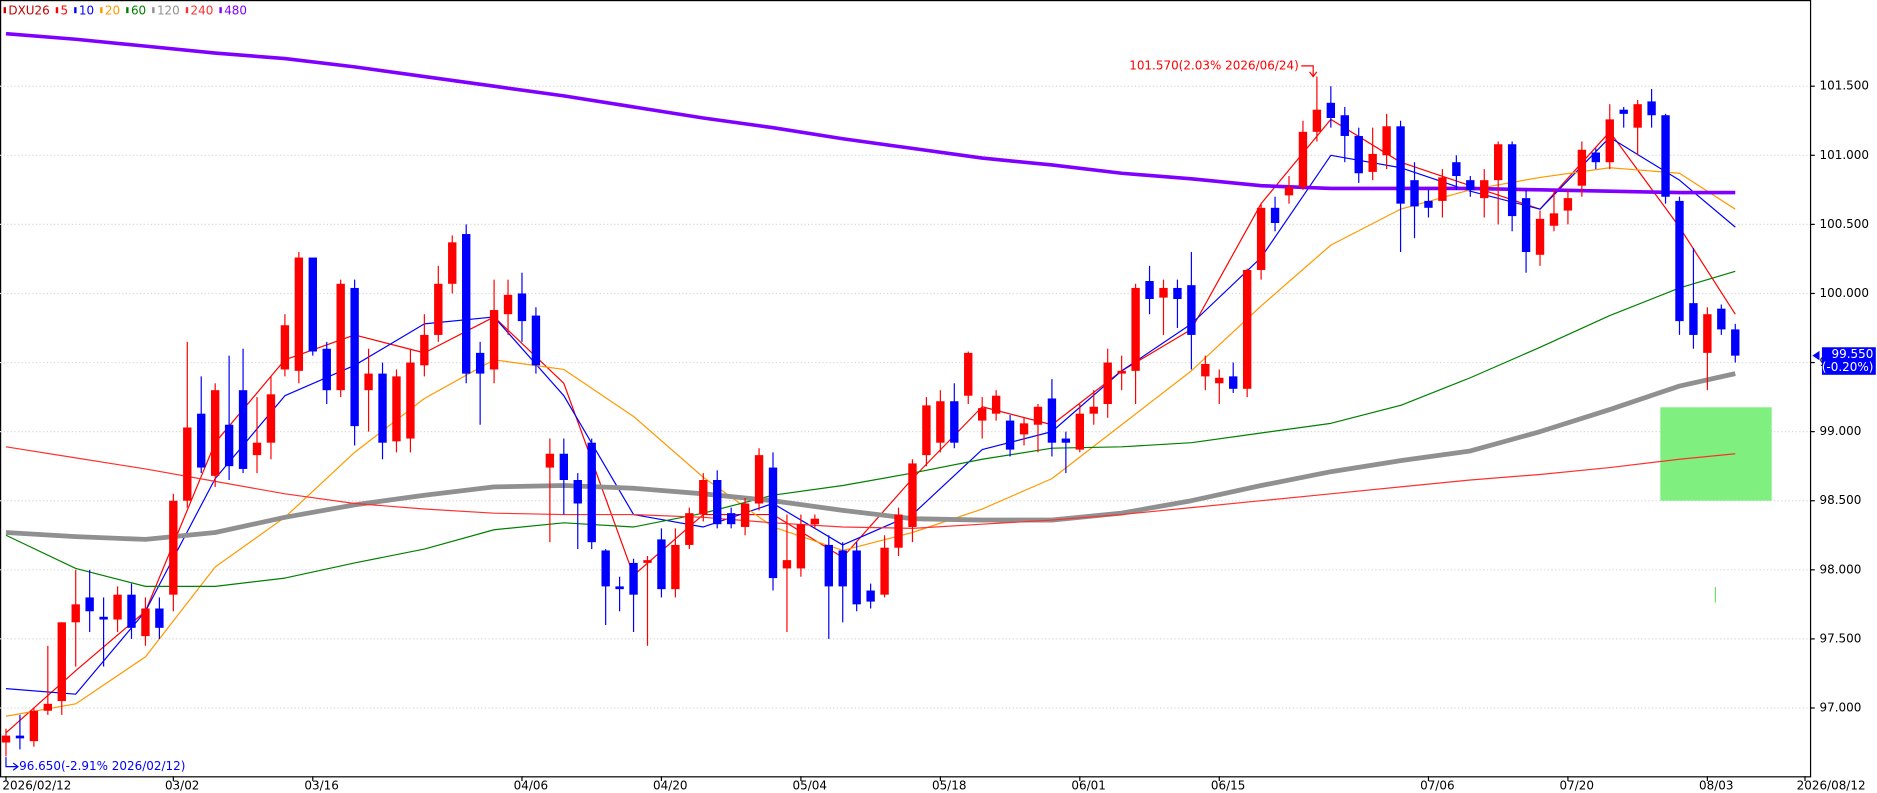  What do you see at coordinates (1848, 367) in the screenshot?
I see `last-price-change: (-0.20%)` at bounding box center [1848, 367].